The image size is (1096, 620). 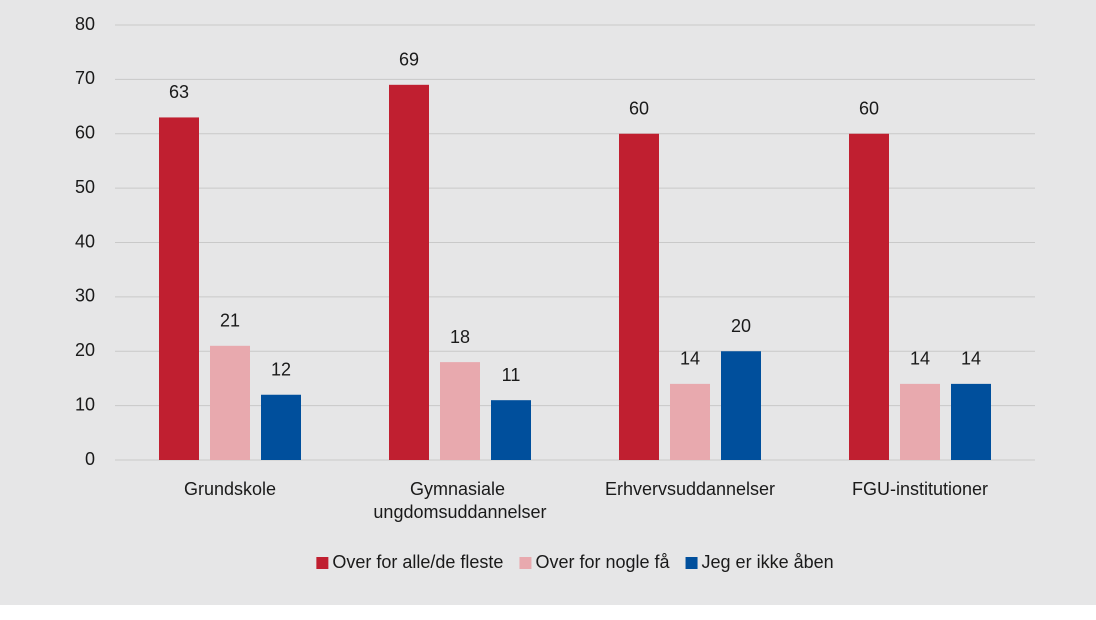 What do you see at coordinates (920, 489) in the screenshot?
I see `x-tick-label: FGU-institutioner` at bounding box center [920, 489].